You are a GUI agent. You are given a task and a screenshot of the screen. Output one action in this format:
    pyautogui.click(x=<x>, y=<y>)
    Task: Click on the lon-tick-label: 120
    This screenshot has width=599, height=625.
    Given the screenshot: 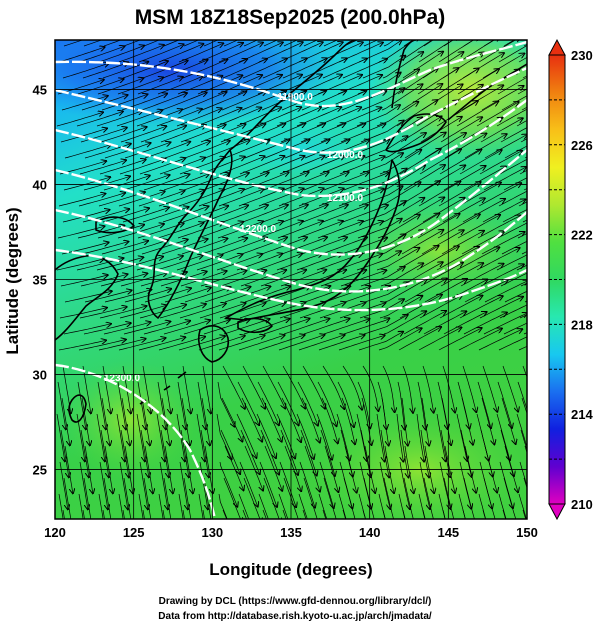 What is the action you would take?
    pyautogui.click(x=55, y=532)
    